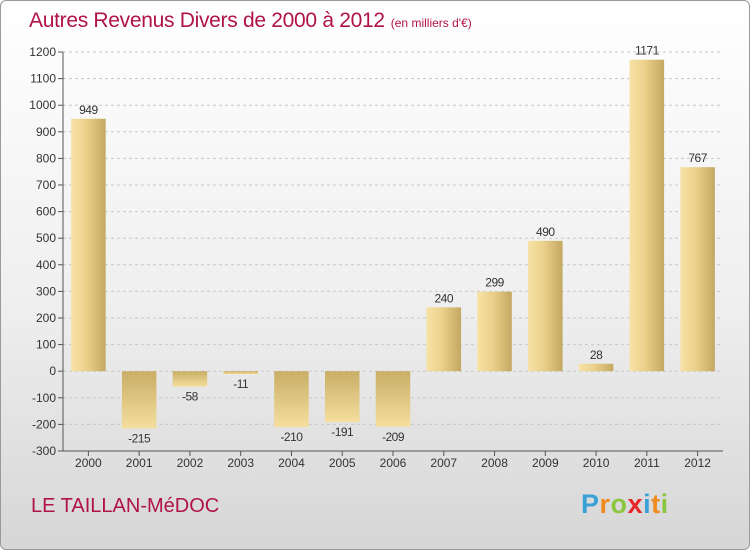 The height and width of the screenshot is (550, 750). What do you see at coordinates (241, 384) in the screenshot?
I see `data-label-2003: -11` at bounding box center [241, 384].